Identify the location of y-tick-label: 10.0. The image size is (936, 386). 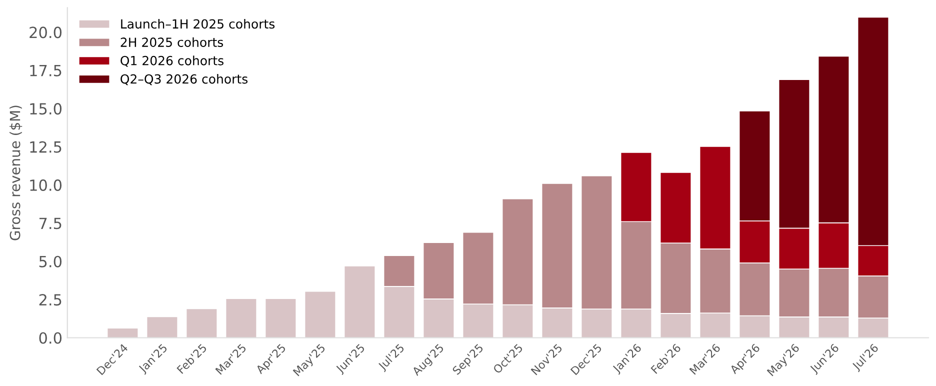
(46, 185).